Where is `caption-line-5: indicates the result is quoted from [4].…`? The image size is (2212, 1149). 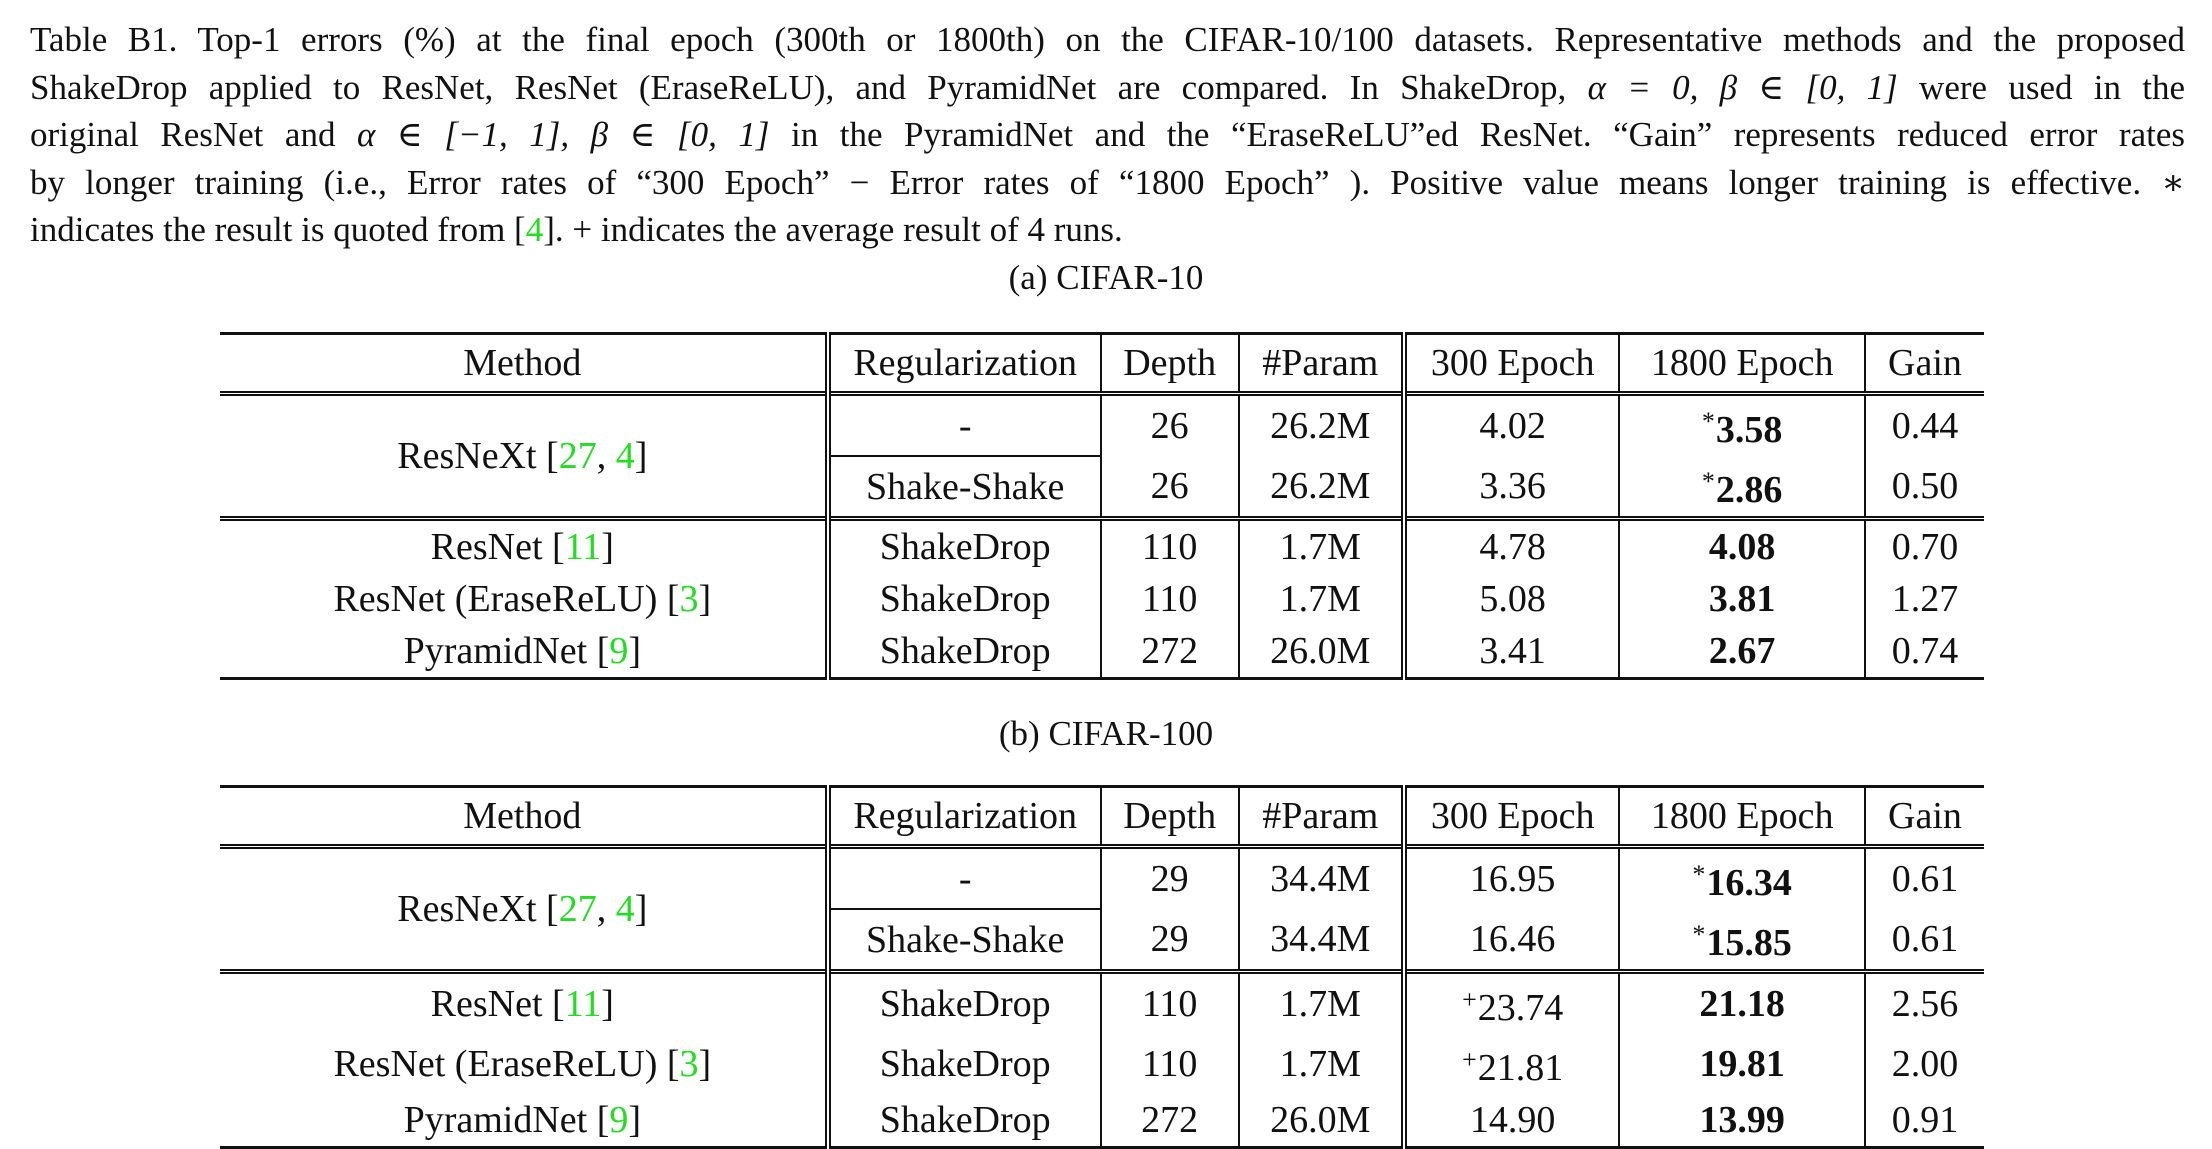 caption-line-5: indicates the result is quoted from [4].… is located at coordinates (1107, 230).